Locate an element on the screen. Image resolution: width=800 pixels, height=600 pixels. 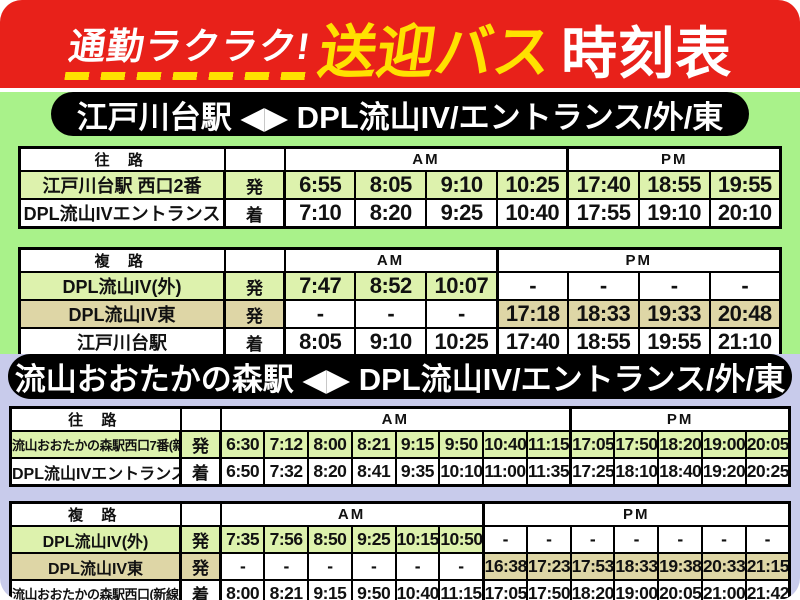
timetable-row: DPL流山IV(外) 発 7:47 8:52 10:07- - - - is located at coordinates (400, 286).